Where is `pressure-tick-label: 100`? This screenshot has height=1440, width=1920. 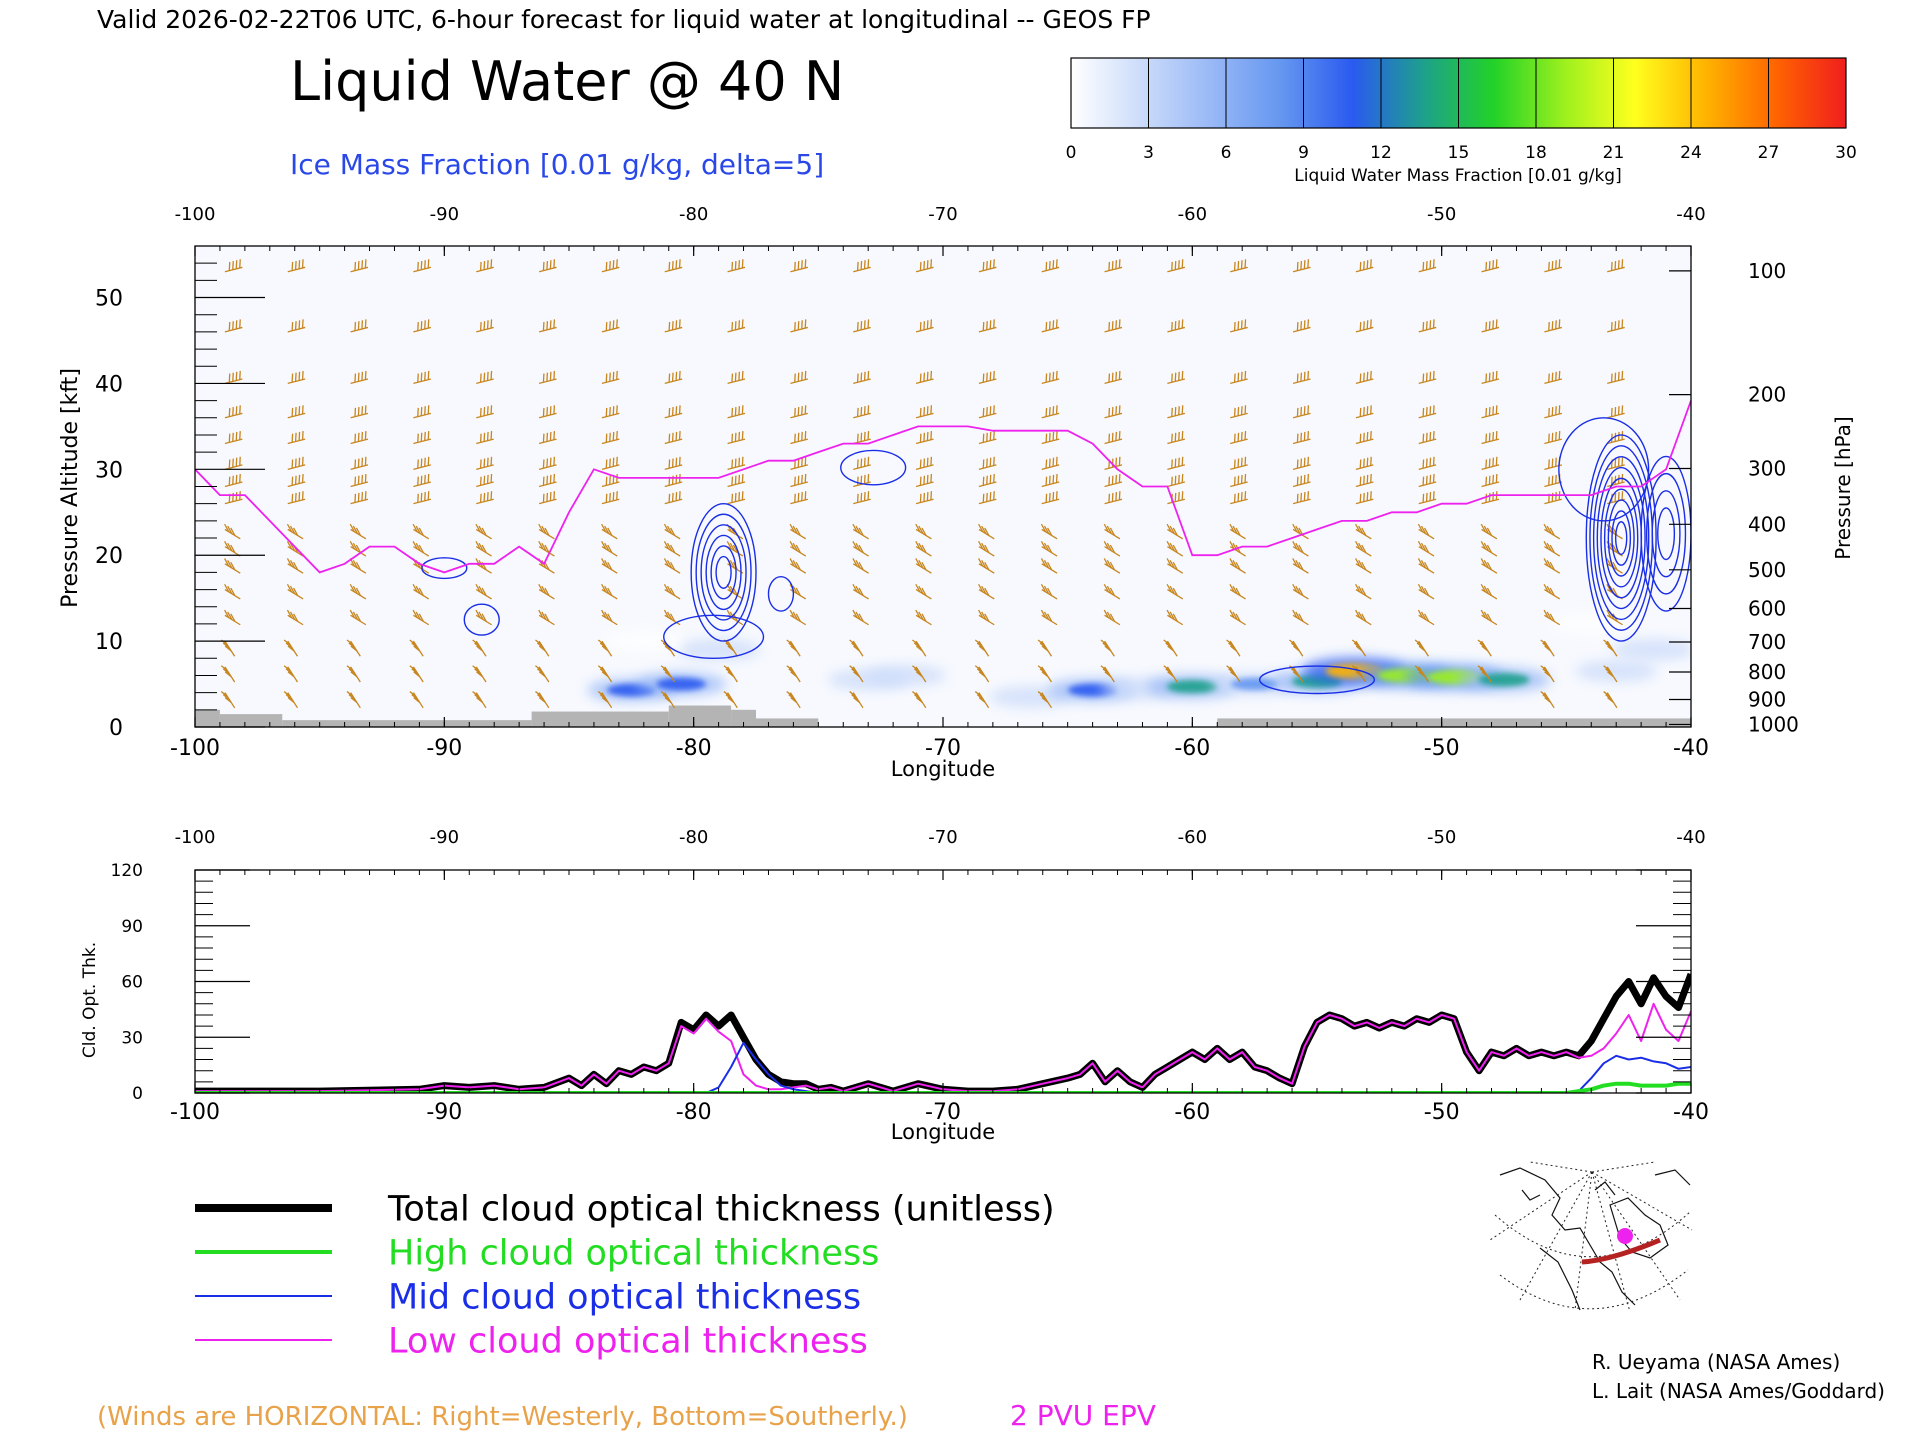
pressure-tick-label: 100 is located at coordinates (1767, 271).